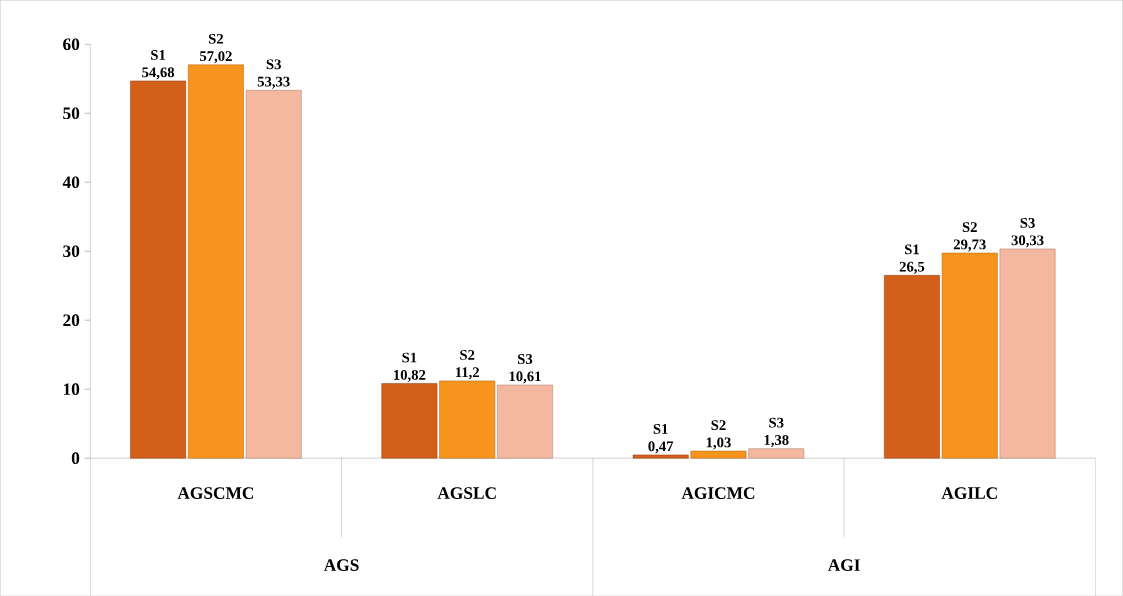 The image size is (1123, 596). Describe the element at coordinates (215, 57) in the screenshot. I see `data-label: 57,02` at that location.